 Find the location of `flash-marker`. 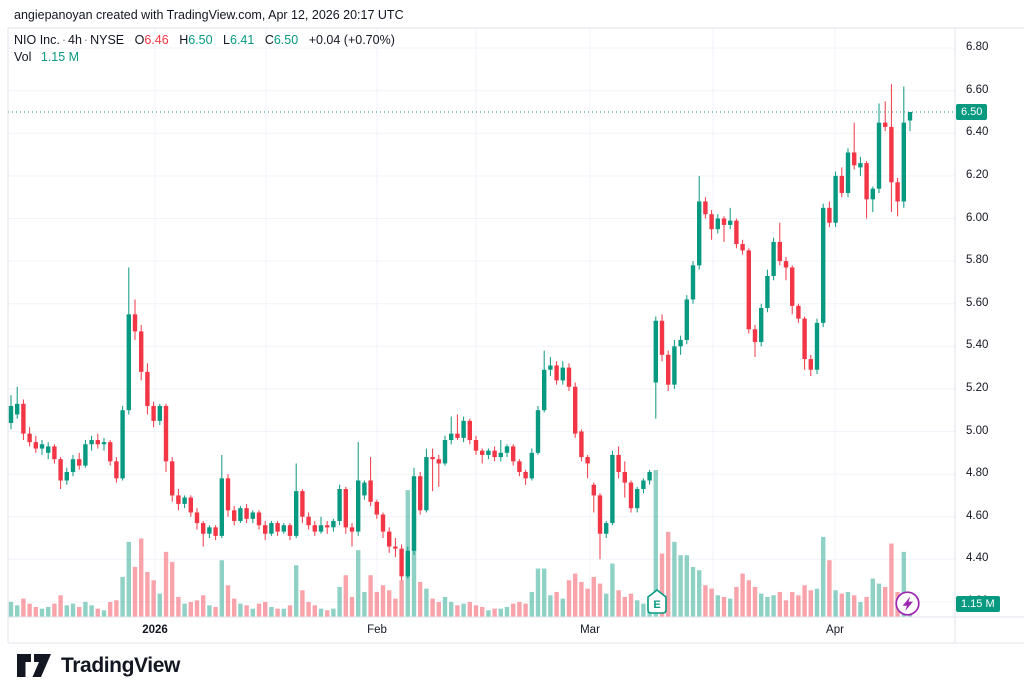

flash-marker is located at coordinates (907, 603).